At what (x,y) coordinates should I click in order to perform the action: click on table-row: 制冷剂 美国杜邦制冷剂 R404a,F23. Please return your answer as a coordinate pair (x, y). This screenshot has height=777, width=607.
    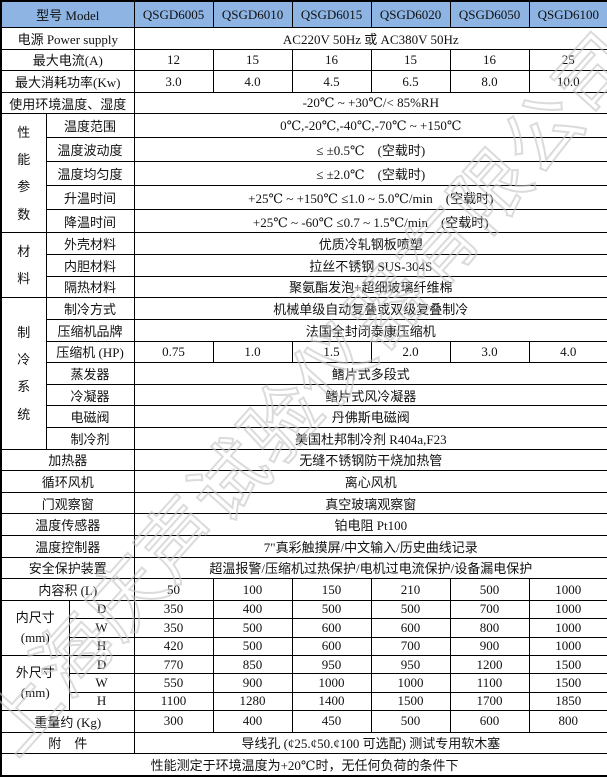
    Looking at the image, I should click on (304, 438).